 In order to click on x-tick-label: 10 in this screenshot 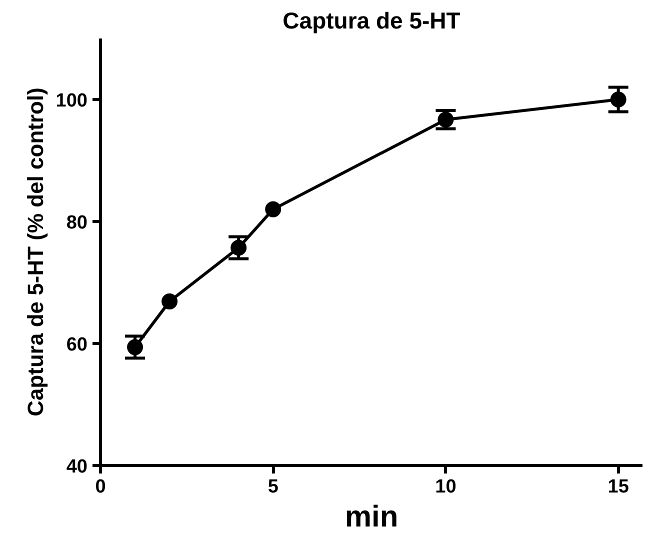, I will do `click(445, 487)`.